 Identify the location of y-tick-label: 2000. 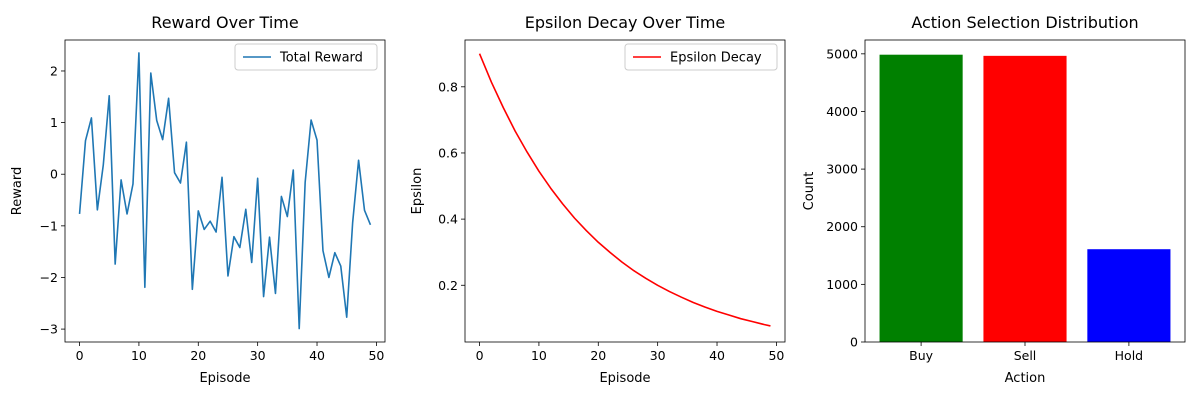
(842, 226).